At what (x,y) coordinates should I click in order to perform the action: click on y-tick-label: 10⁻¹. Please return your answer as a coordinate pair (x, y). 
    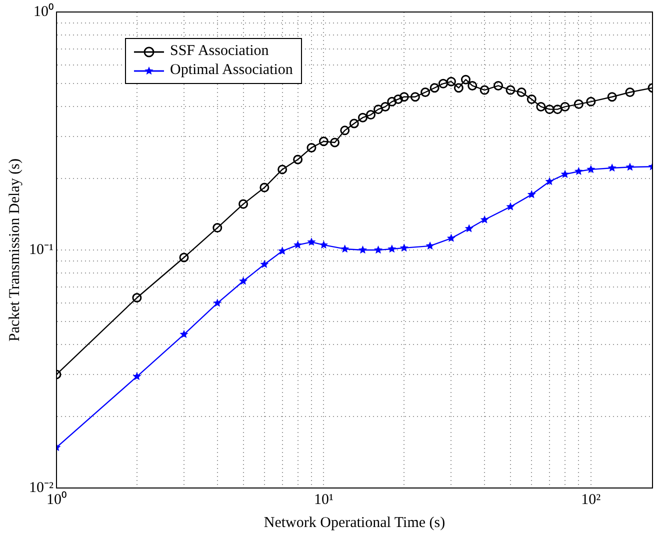
    Looking at the image, I should click on (41, 250).